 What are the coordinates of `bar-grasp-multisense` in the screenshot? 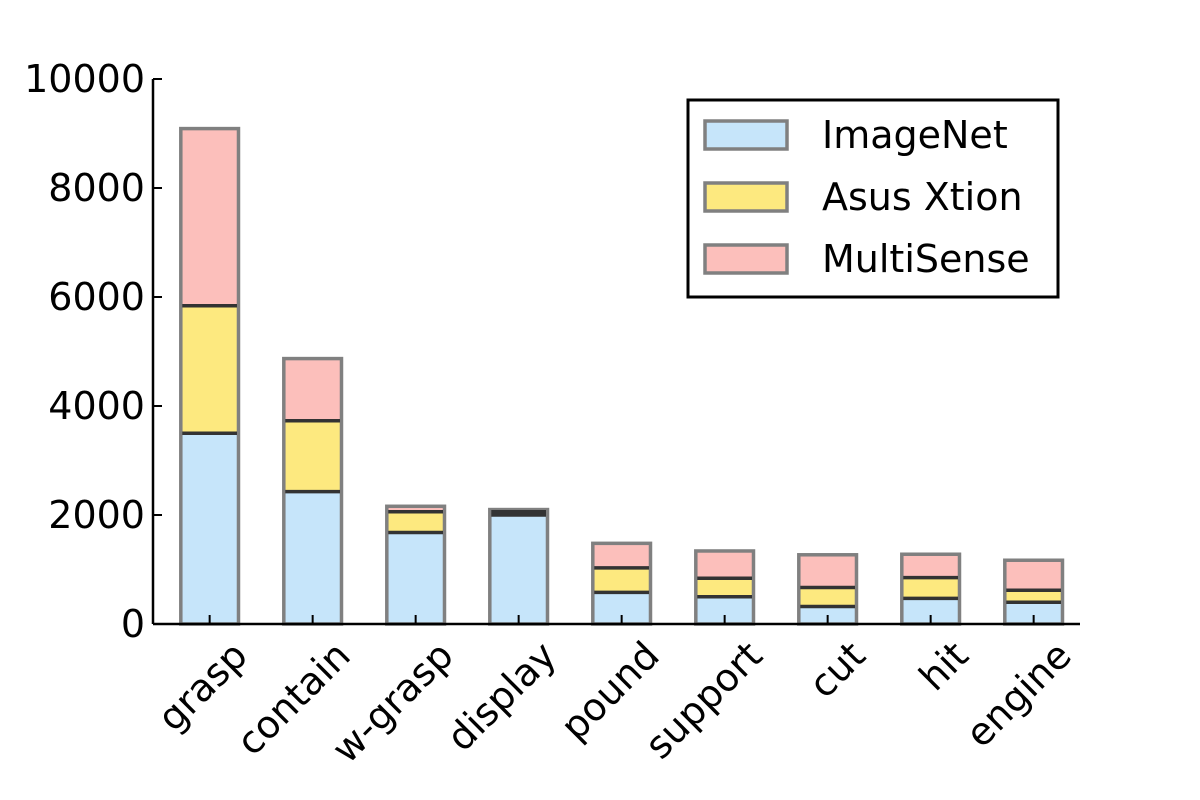 It's located at (209, 217).